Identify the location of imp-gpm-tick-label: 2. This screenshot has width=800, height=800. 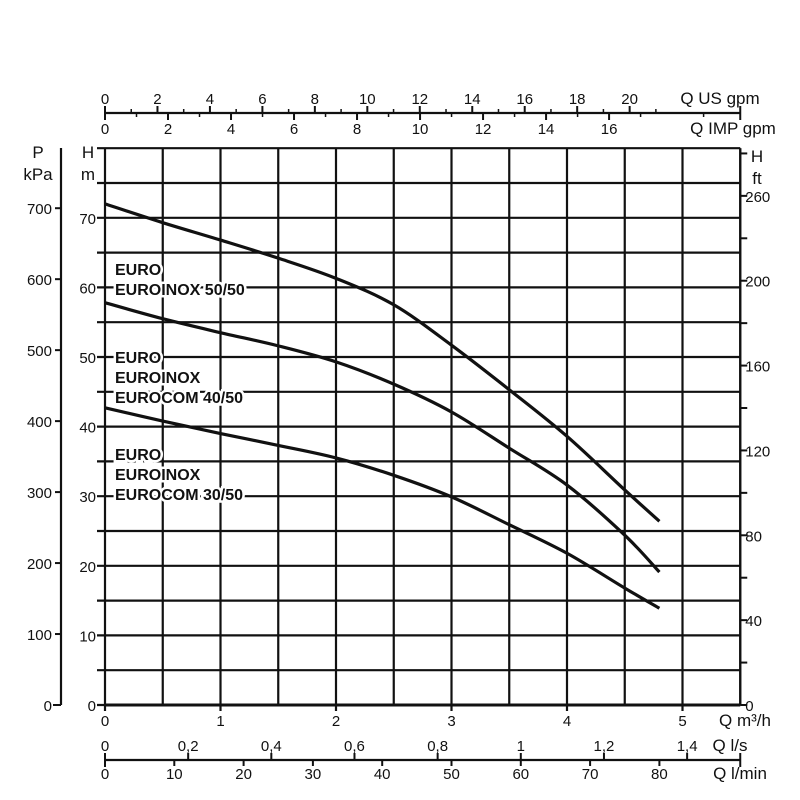
(168, 129).